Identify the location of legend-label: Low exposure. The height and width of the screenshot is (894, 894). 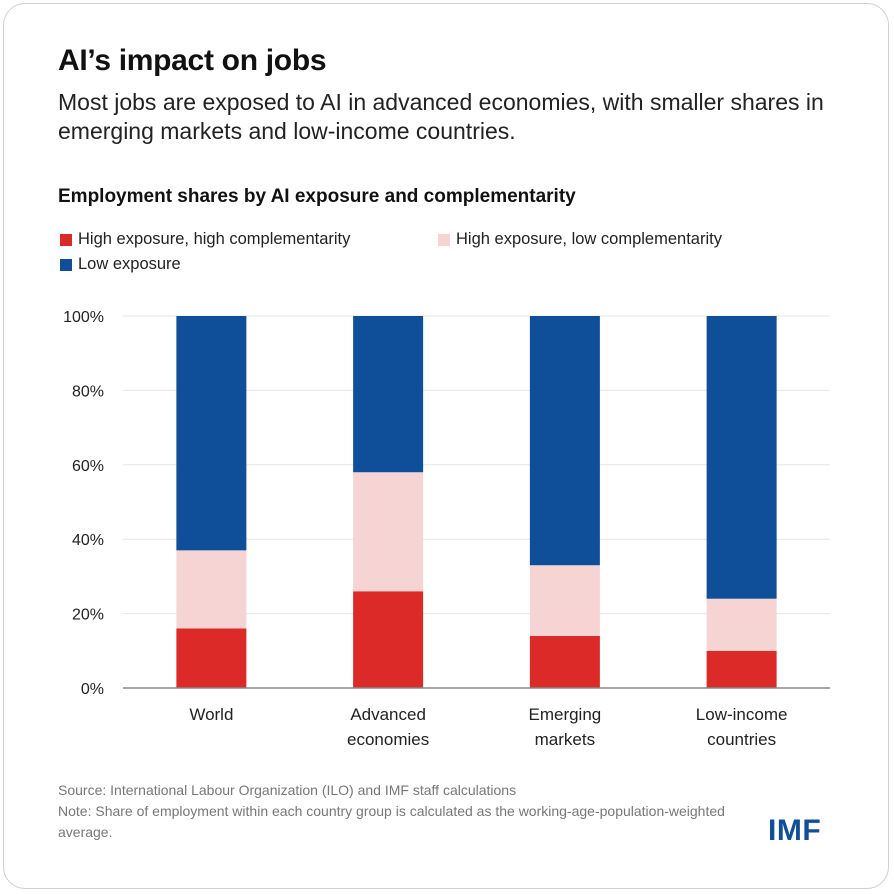
(129, 264).